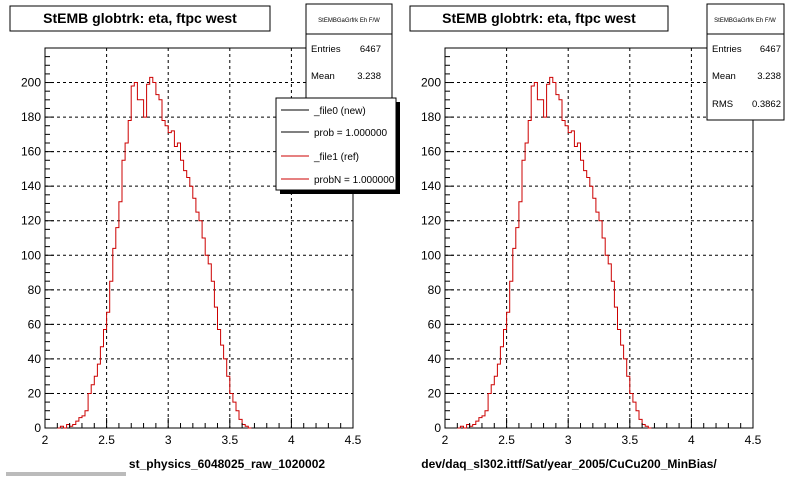 The image size is (800, 480). Describe the element at coordinates (745, 62) in the screenshot. I see `right-stats-box` at that location.